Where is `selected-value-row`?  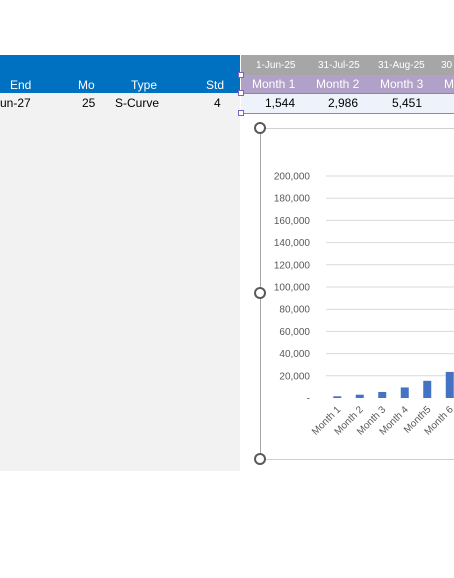
selected-value-row is located at coordinates (347, 103).